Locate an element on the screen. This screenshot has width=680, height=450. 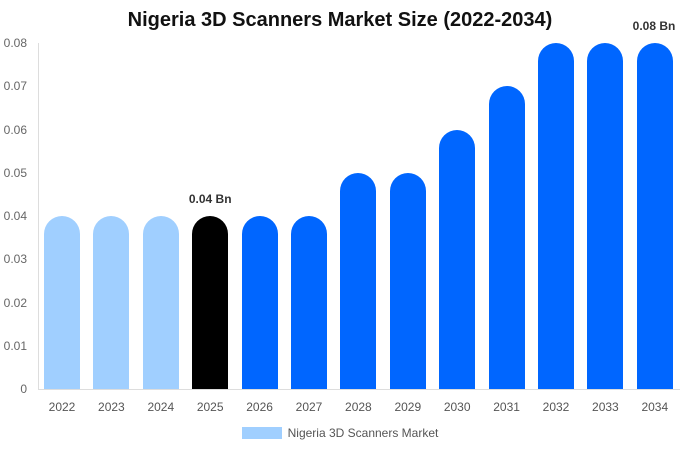
data-label-2025: 0.04 Bn is located at coordinates (210, 199).